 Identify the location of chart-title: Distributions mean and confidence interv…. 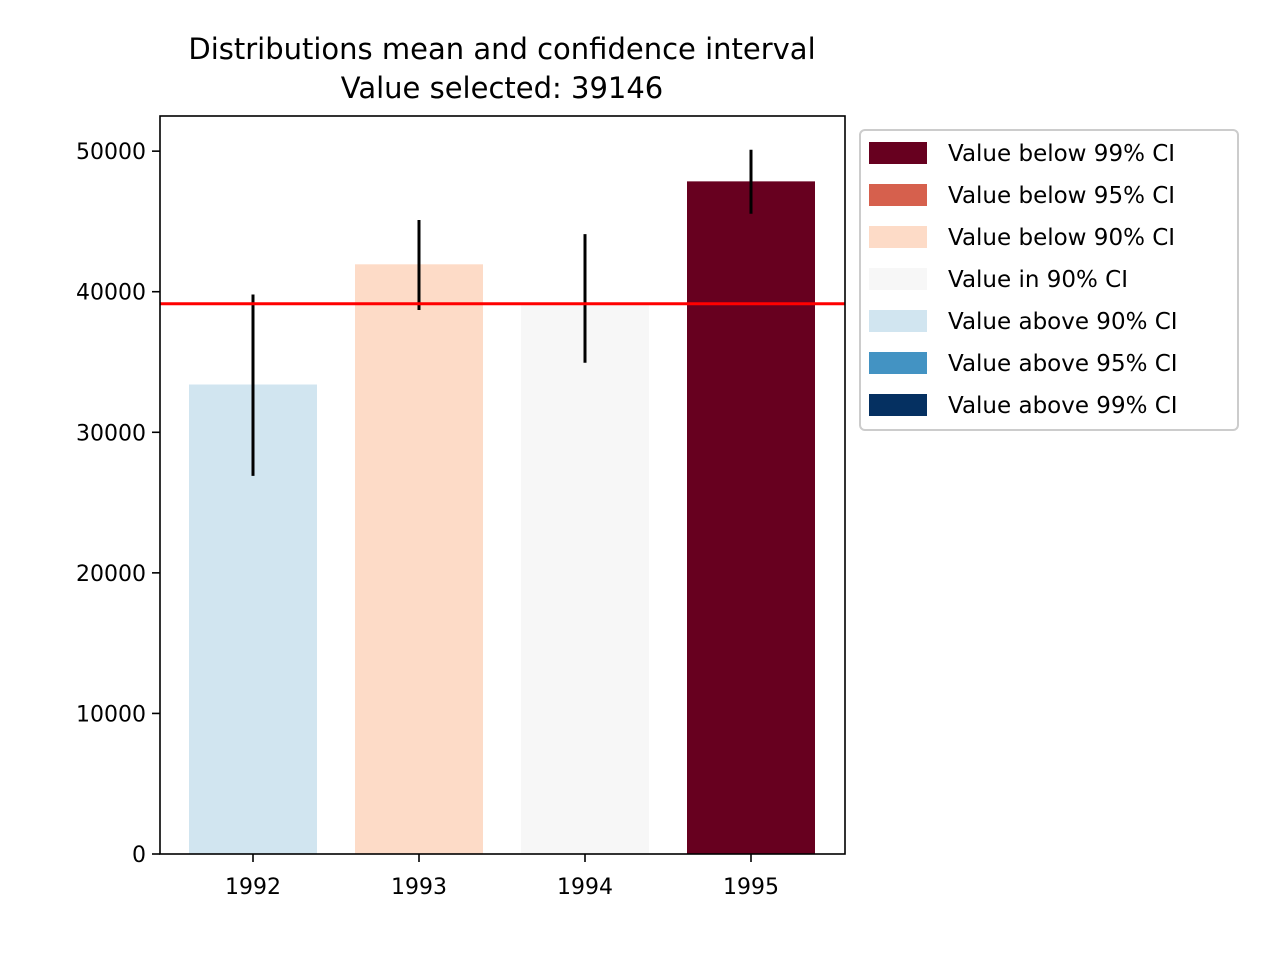
(501, 49).